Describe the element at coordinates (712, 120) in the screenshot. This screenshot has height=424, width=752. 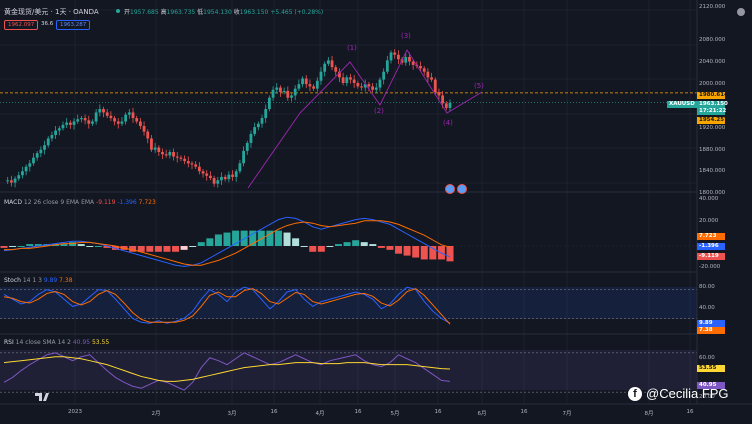
I see `low-level-tag: 1954.257` at that location.